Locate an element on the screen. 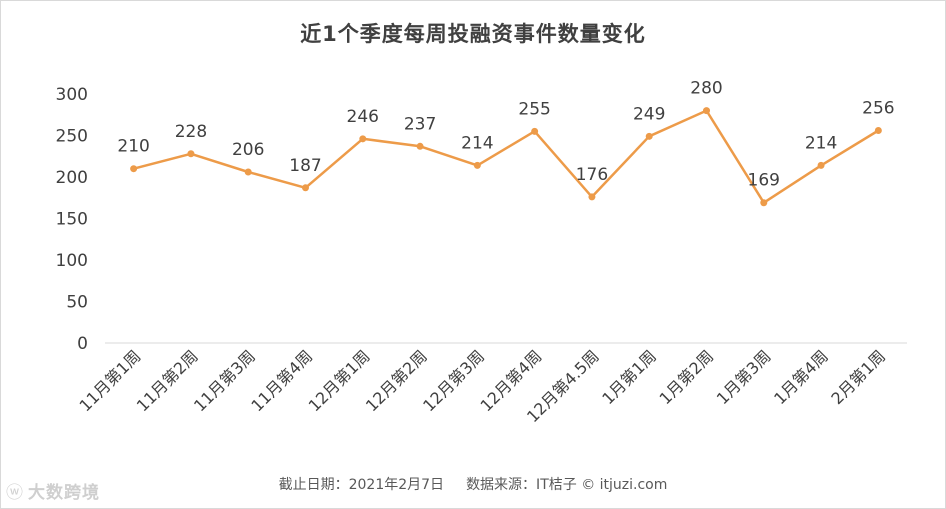 This screenshot has width=946, height=509. x-tick-label: 2月第1周 is located at coordinates (858, 377).